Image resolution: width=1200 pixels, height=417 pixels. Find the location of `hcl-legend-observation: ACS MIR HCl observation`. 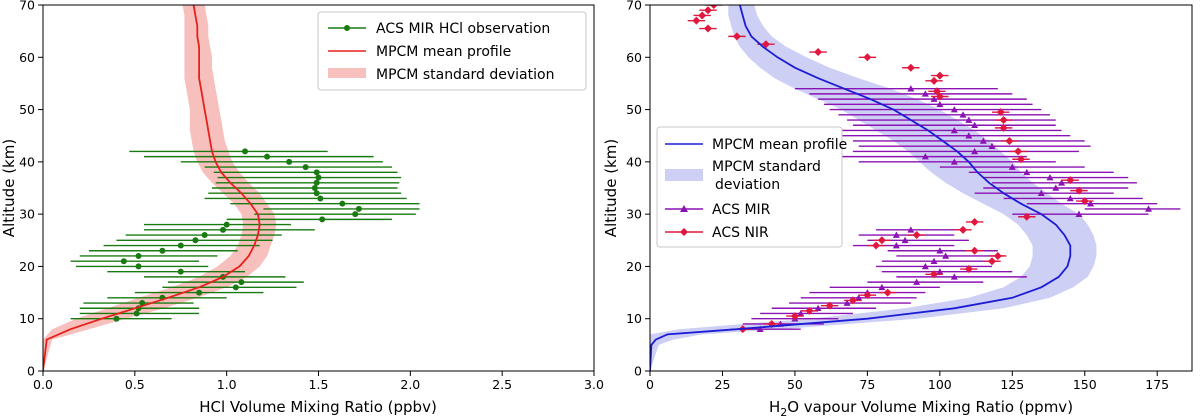

hcl-legend-observation: ACS MIR HCl observation is located at coordinates (463, 29).